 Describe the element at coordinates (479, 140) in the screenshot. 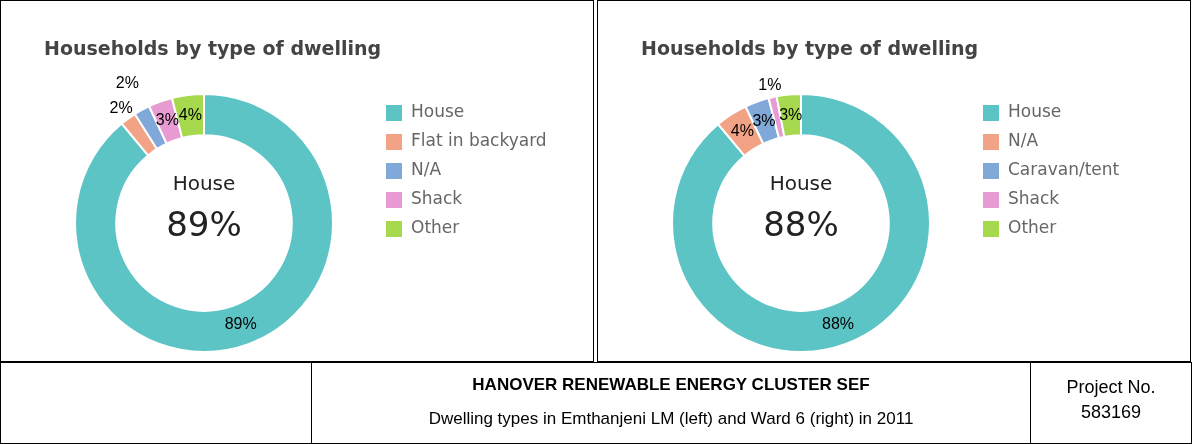

I see `legend-label: Flat in backyard` at that location.